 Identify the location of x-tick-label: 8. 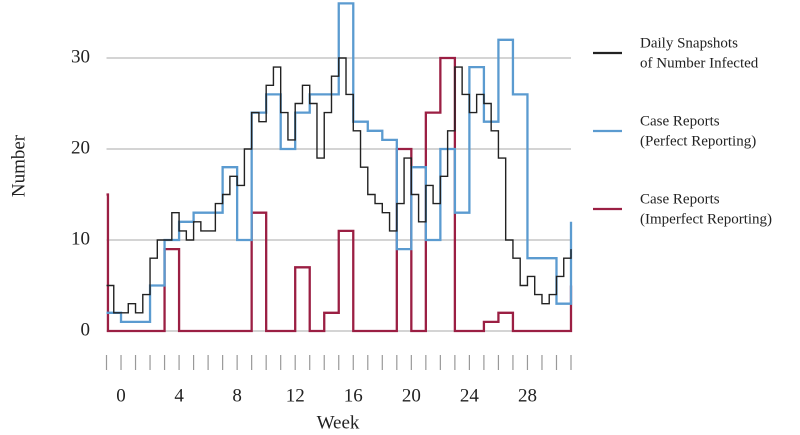
(237, 395).